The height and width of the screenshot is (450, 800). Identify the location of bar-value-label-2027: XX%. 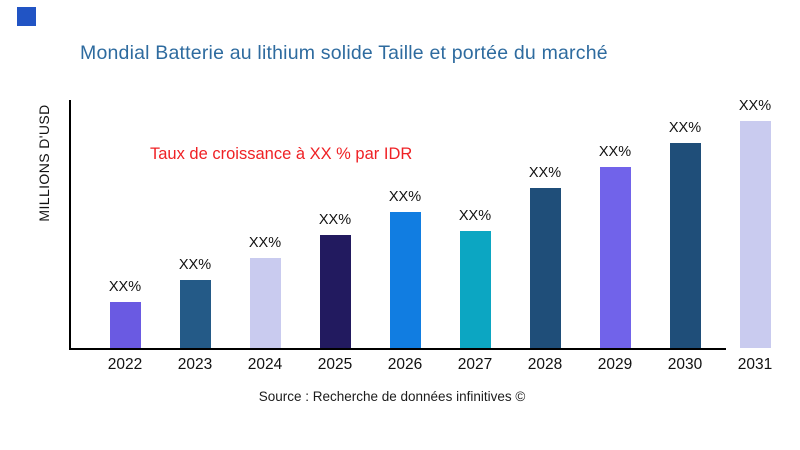
(475, 216).